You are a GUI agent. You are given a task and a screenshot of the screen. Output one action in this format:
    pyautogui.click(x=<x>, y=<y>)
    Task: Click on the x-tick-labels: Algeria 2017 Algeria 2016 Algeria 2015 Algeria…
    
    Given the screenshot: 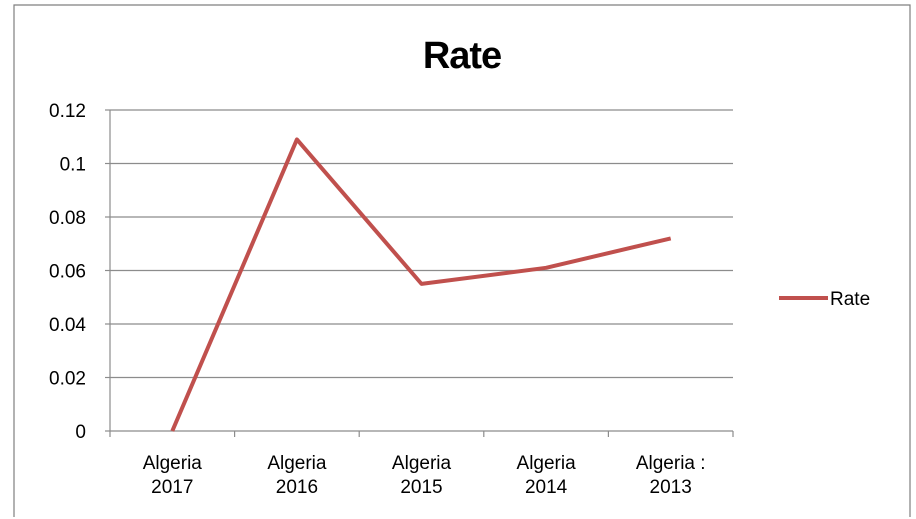 What is the action you would take?
    pyautogui.click(x=424, y=475)
    